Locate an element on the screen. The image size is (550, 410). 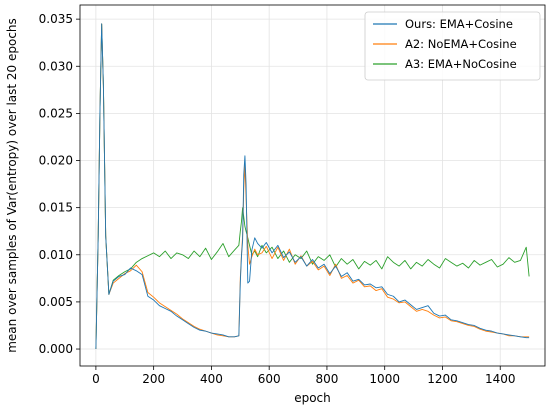
x-tick-label: 200 is located at coordinates (153, 379).